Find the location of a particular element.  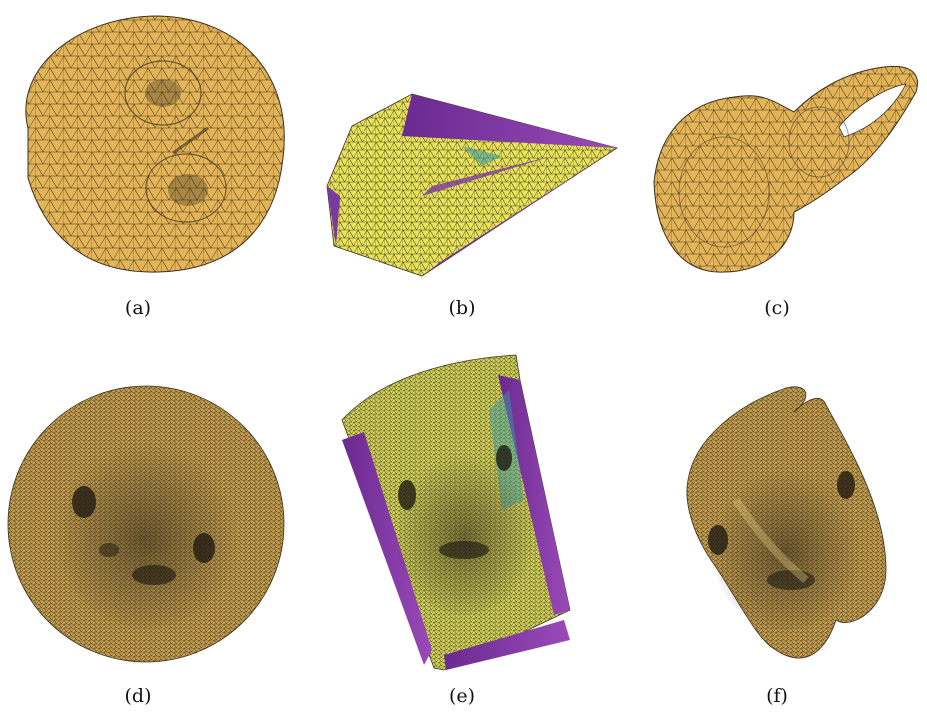

caption-c: (c) is located at coordinates (777, 308).